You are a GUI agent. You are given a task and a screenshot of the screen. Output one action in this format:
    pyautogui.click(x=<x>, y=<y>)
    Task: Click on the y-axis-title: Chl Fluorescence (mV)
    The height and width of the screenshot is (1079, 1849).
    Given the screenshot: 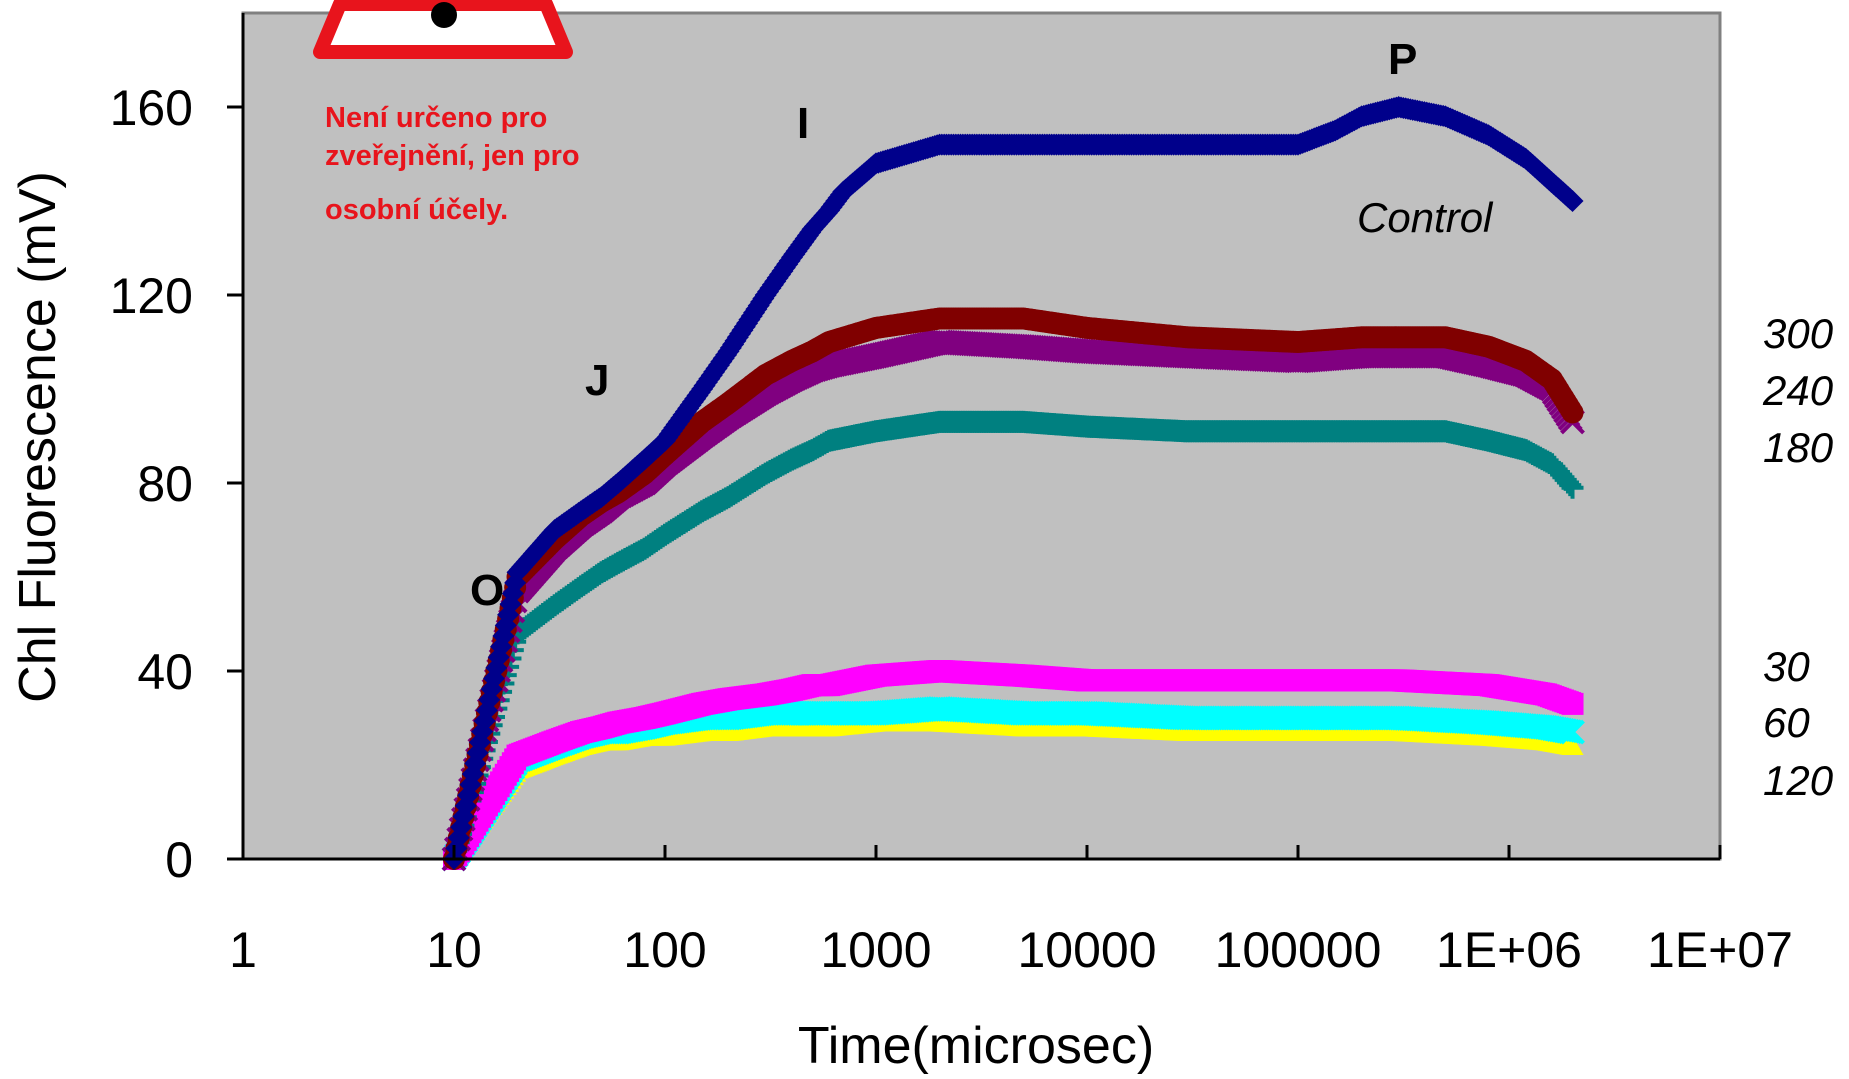 What is the action you would take?
    pyautogui.click(x=38, y=437)
    